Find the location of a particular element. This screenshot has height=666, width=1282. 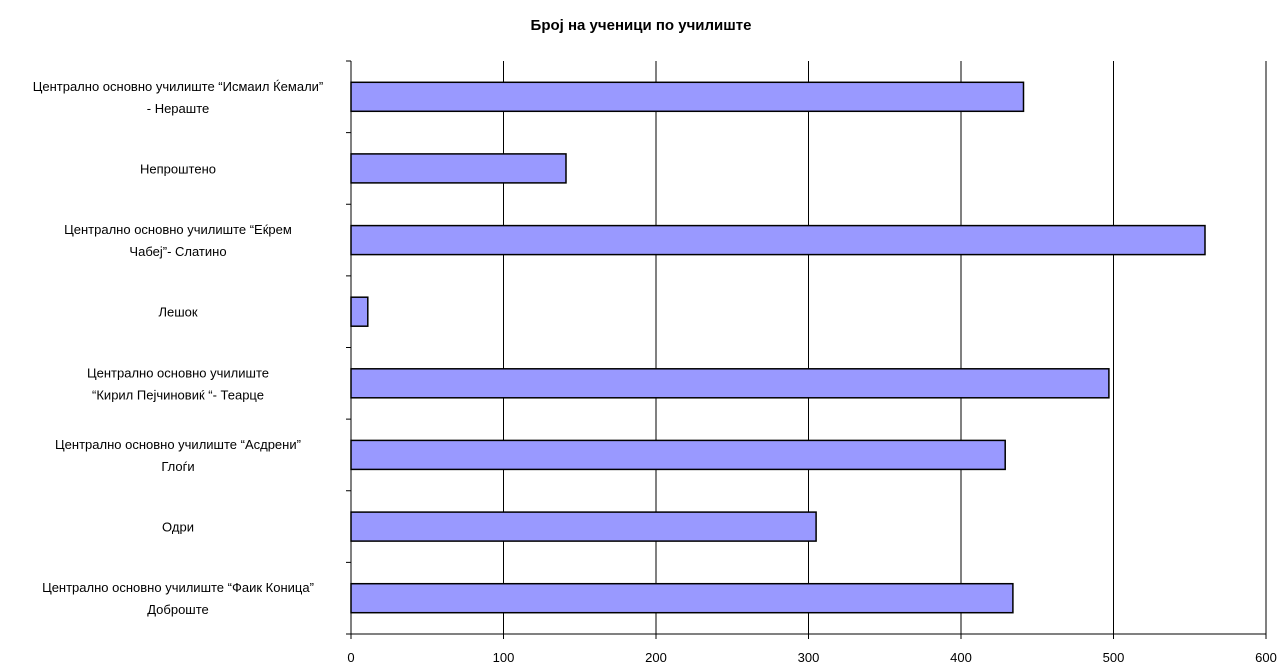

x-tick-label: 200 is located at coordinates (656, 657).